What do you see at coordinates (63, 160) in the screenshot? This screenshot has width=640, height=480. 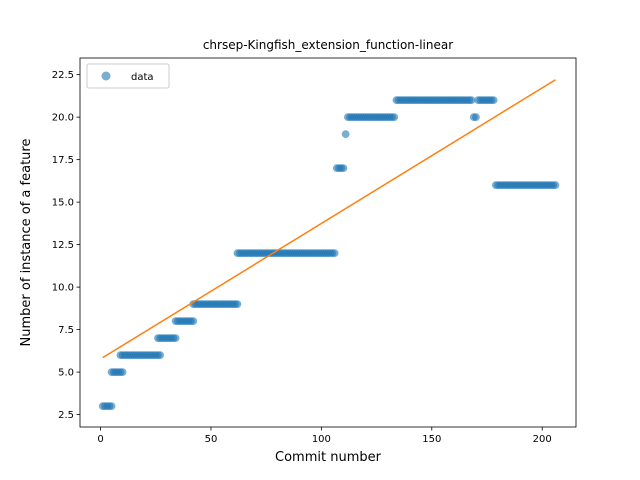 I see `y-tick-label: 17.5` at bounding box center [63, 160].